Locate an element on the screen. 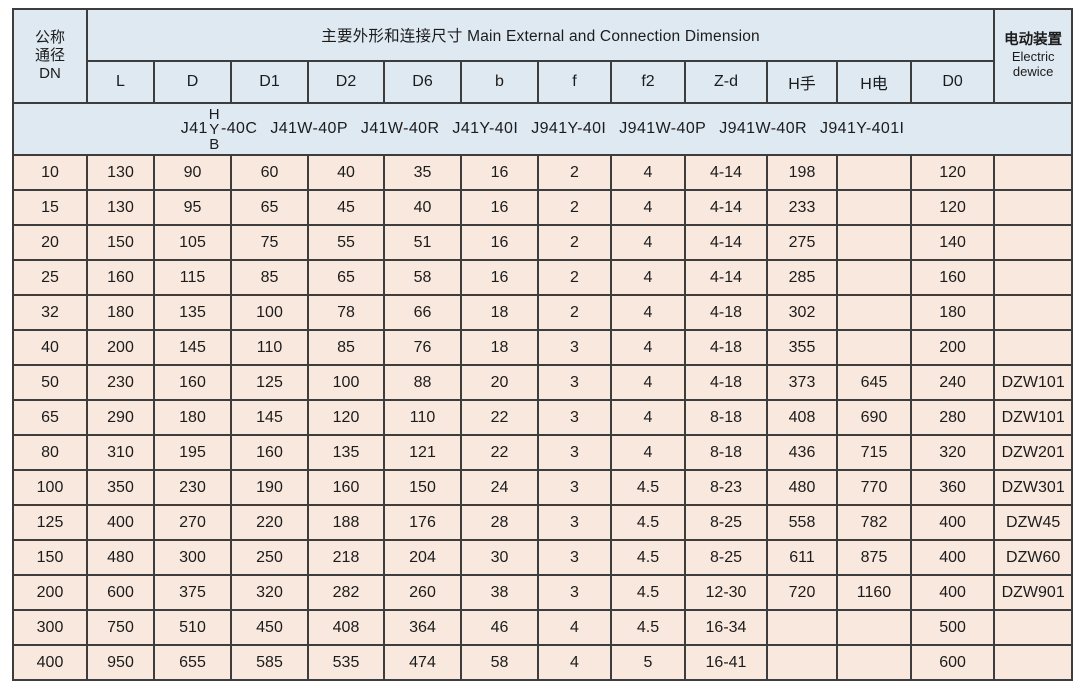  table-row: 20 150 105 75 55 51 16 2 4 4-14 275 140 is located at coordinates (543, 242).